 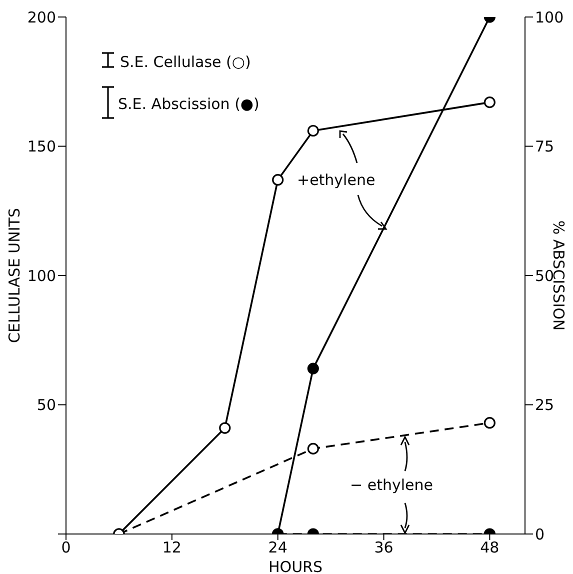 I want to click on annotation: +ethylene, so click(x=336, y=180).